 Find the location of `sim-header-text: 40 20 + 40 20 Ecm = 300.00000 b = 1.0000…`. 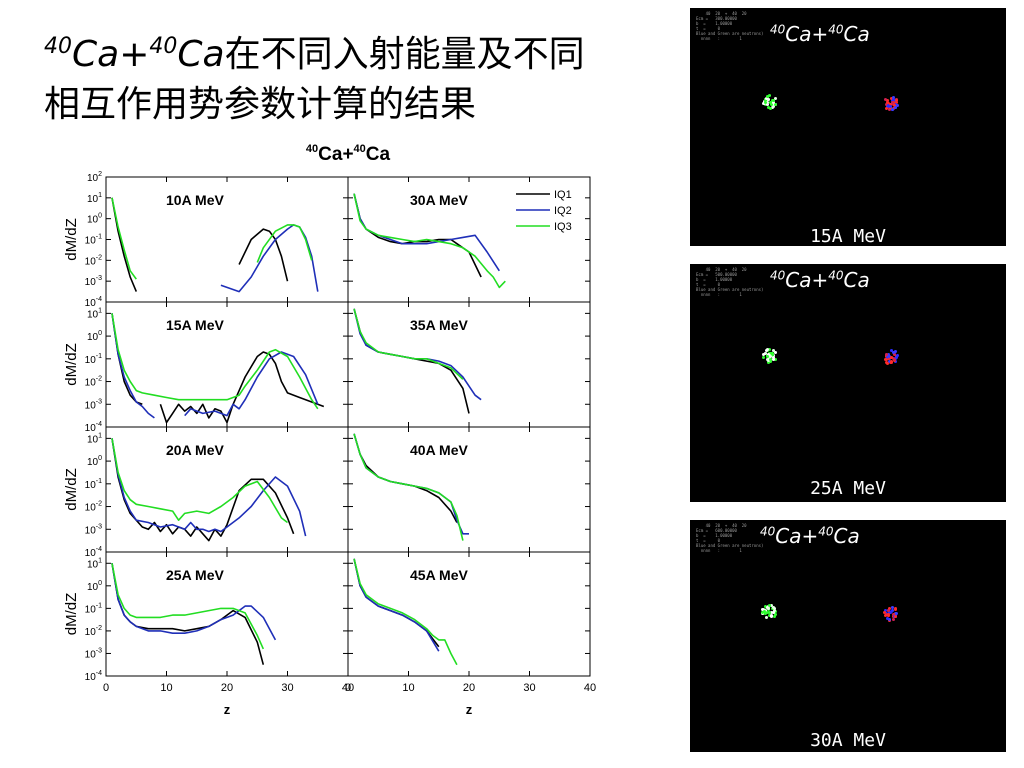

sim-header-text: 40 20 + 40 20 Ecm = 300.00000 b = 1.0000… is located at coordinates (730, 26).